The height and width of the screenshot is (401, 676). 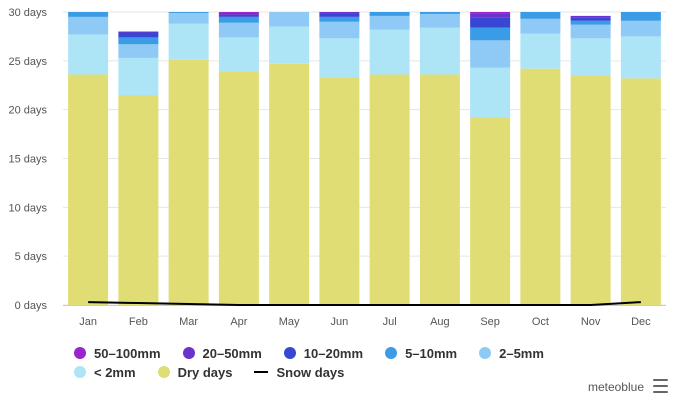 I want to click on y-tick-label: 15 days, so click(x=27, y=160).